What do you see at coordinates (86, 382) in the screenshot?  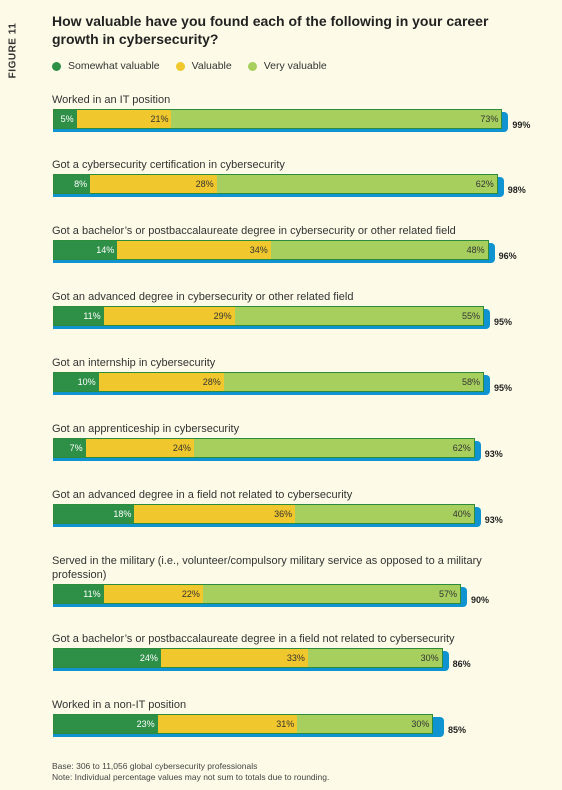 I see `segment-value-label: 10%` at bounding box center [86, 382].